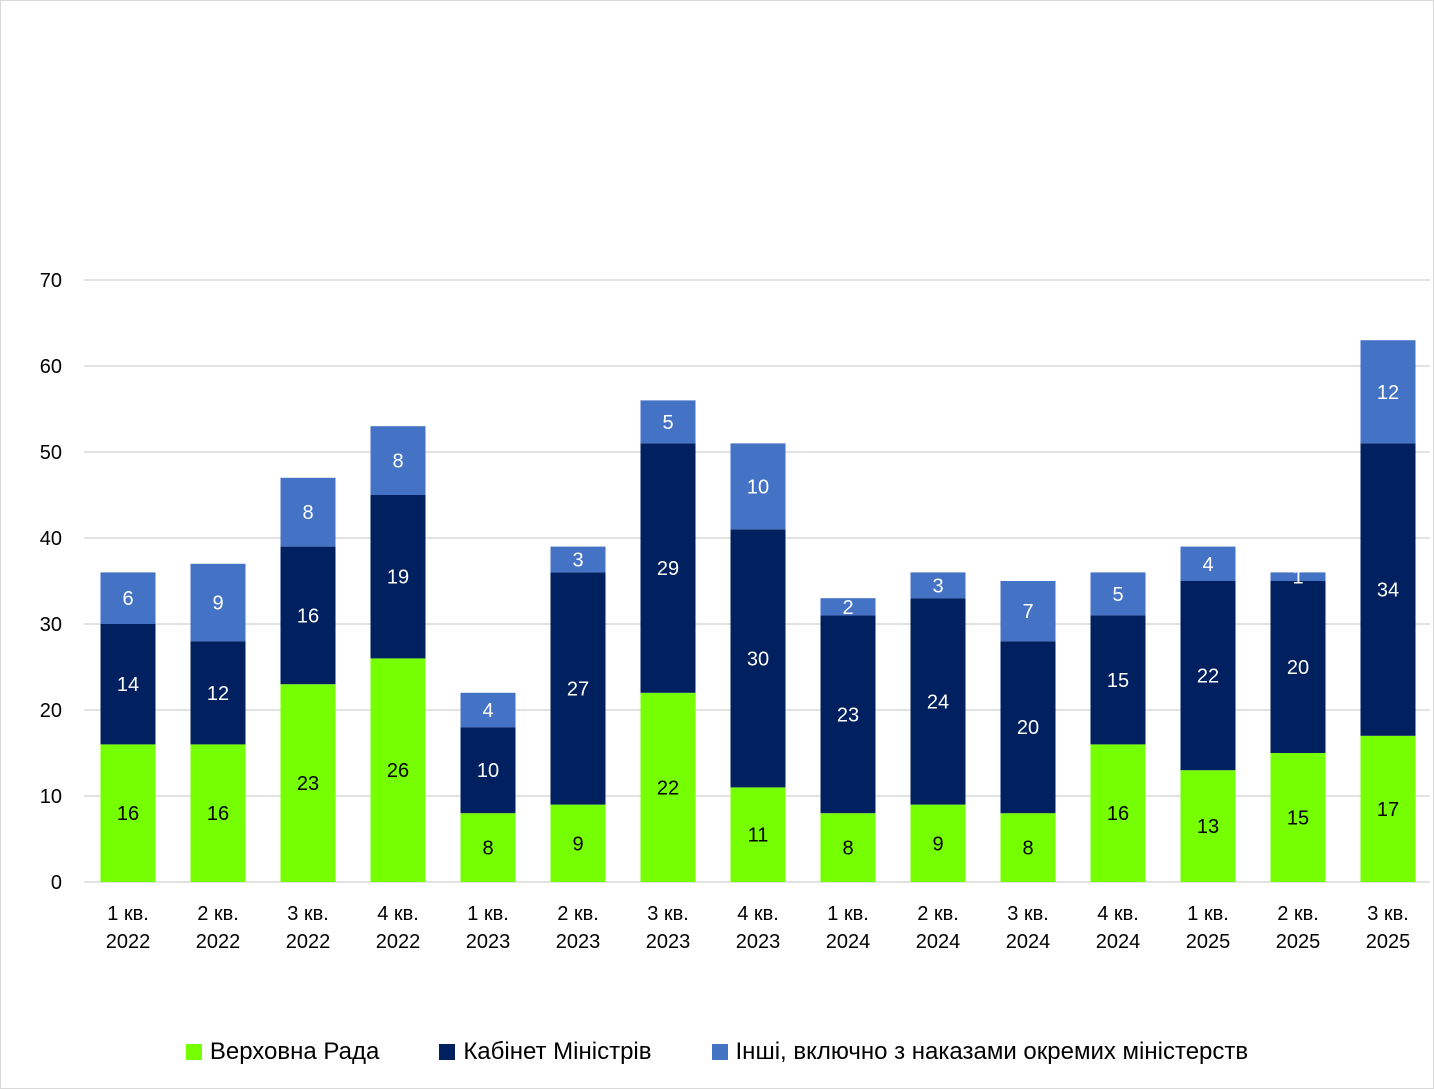  What do you see at coordinates (51, 711) in the screenshot?
I see `y-tick-label: 20` at bounding box center [51, 711].